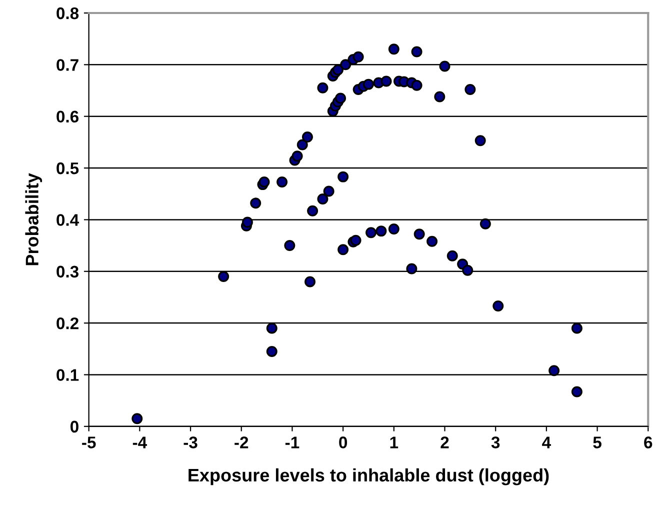  I want to click on x-tick-label: 1, so click(394, 442).